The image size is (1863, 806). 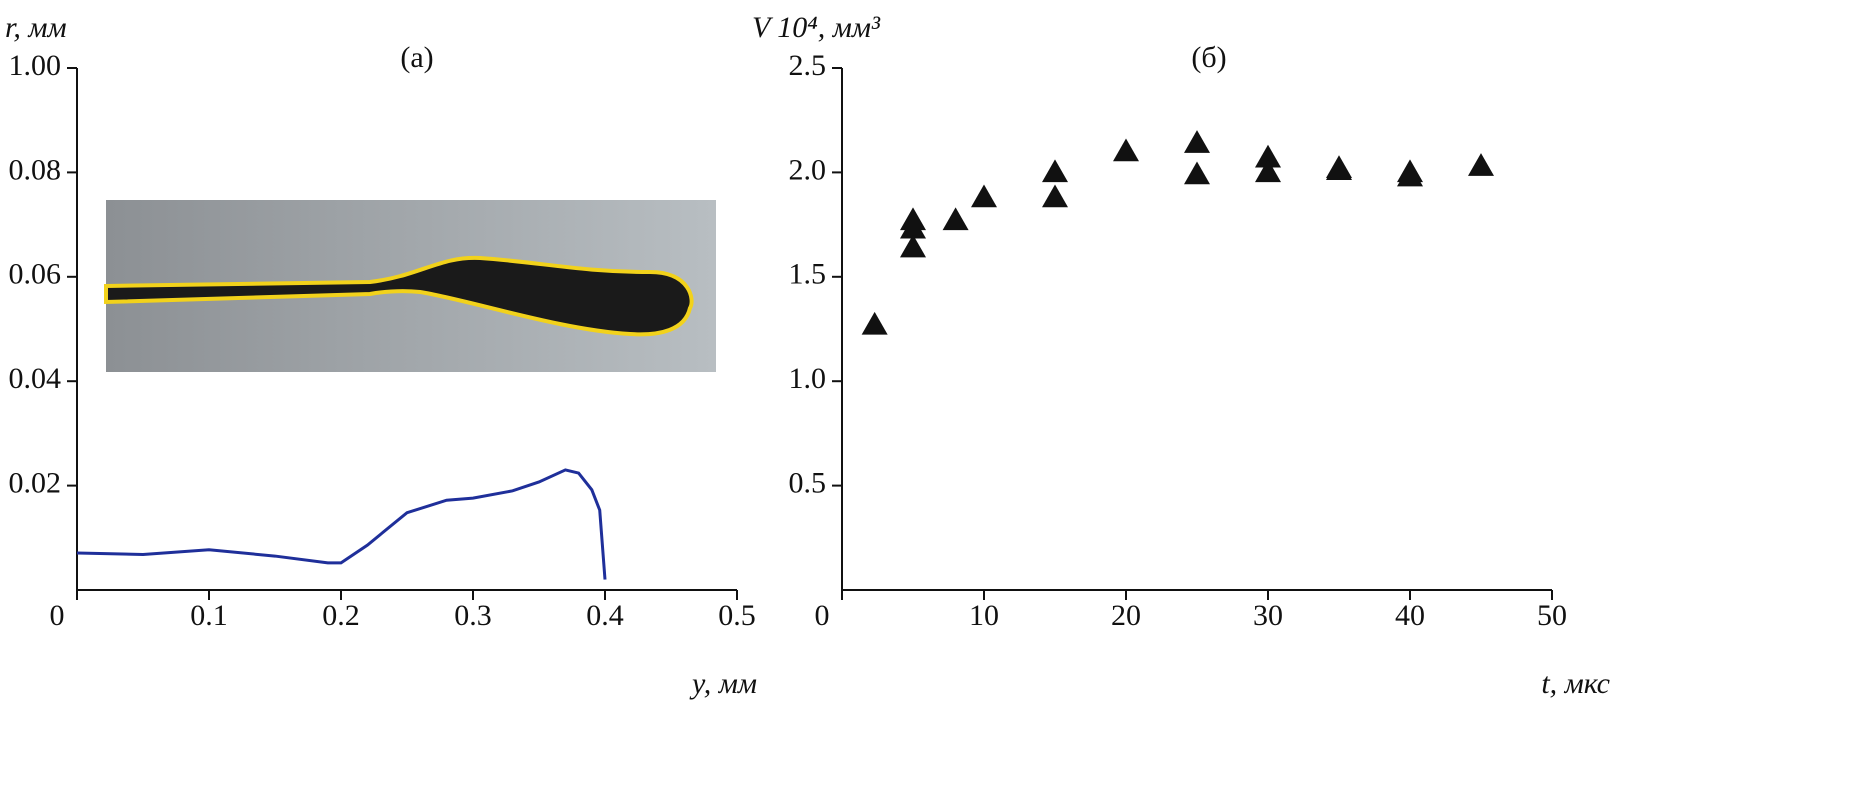 I want to click on x-tick-label: 10, so click(x=984, y=615).